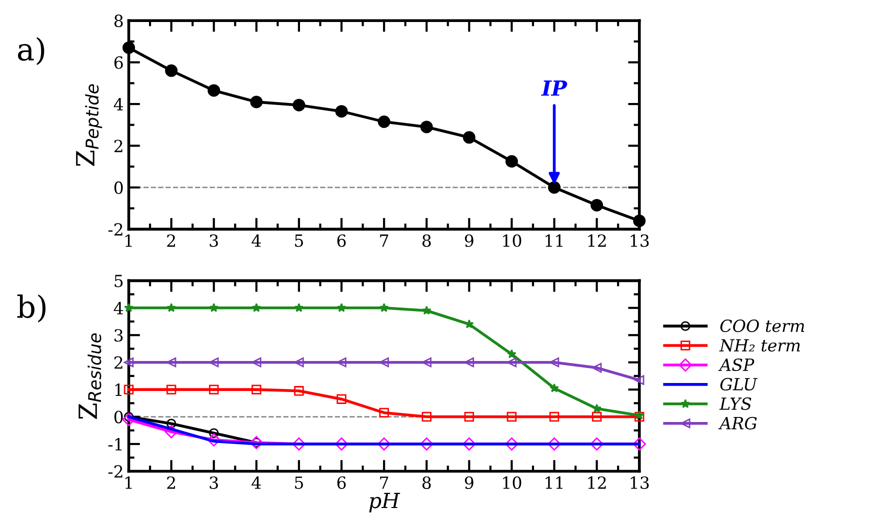 This screenshot has height=515, width=888. I want to click on annotation: IP, so click(554, 88).